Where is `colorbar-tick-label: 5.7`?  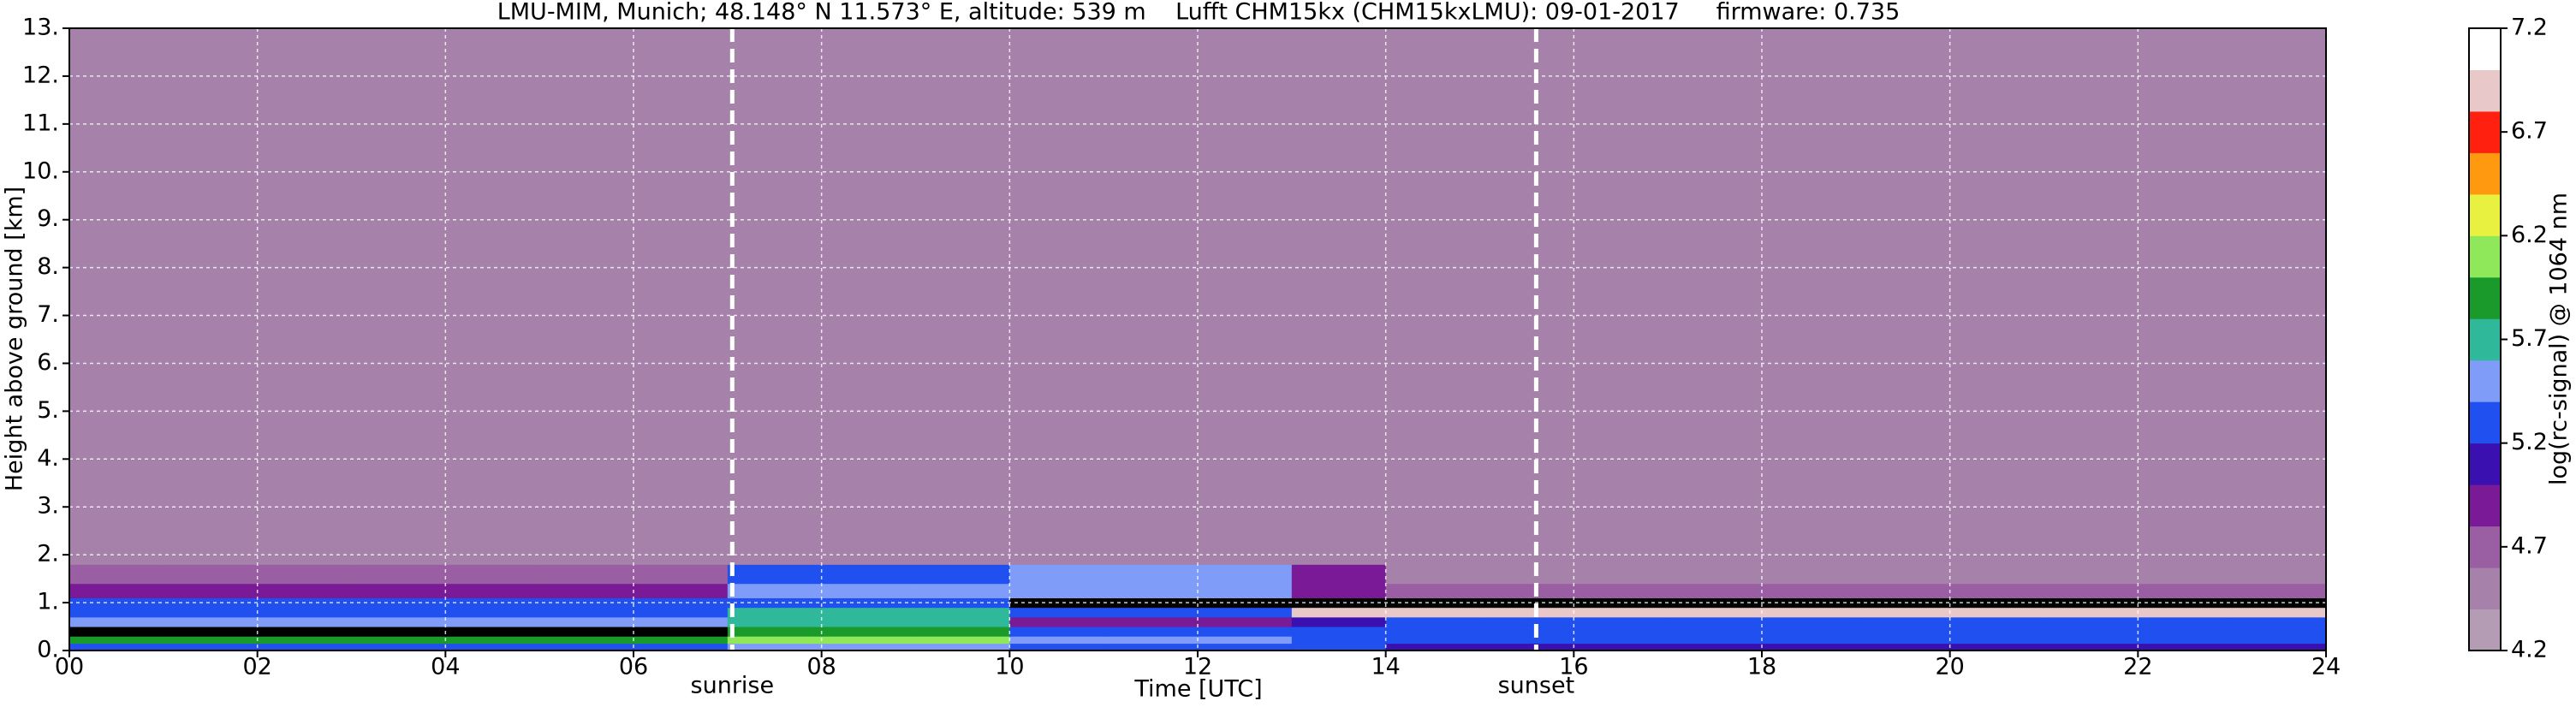
colorbar-tick-label: 5.7 is located at coordinates (2530, 338).